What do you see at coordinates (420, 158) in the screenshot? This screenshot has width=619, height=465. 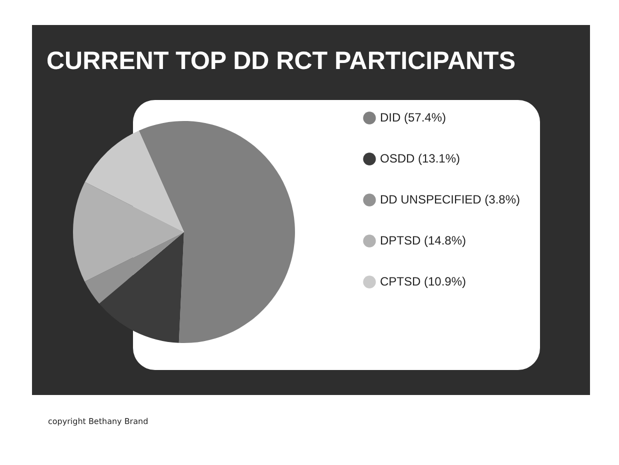 I see `legend-label: OSDD (13.1%)` at bounding box center [420, 158].